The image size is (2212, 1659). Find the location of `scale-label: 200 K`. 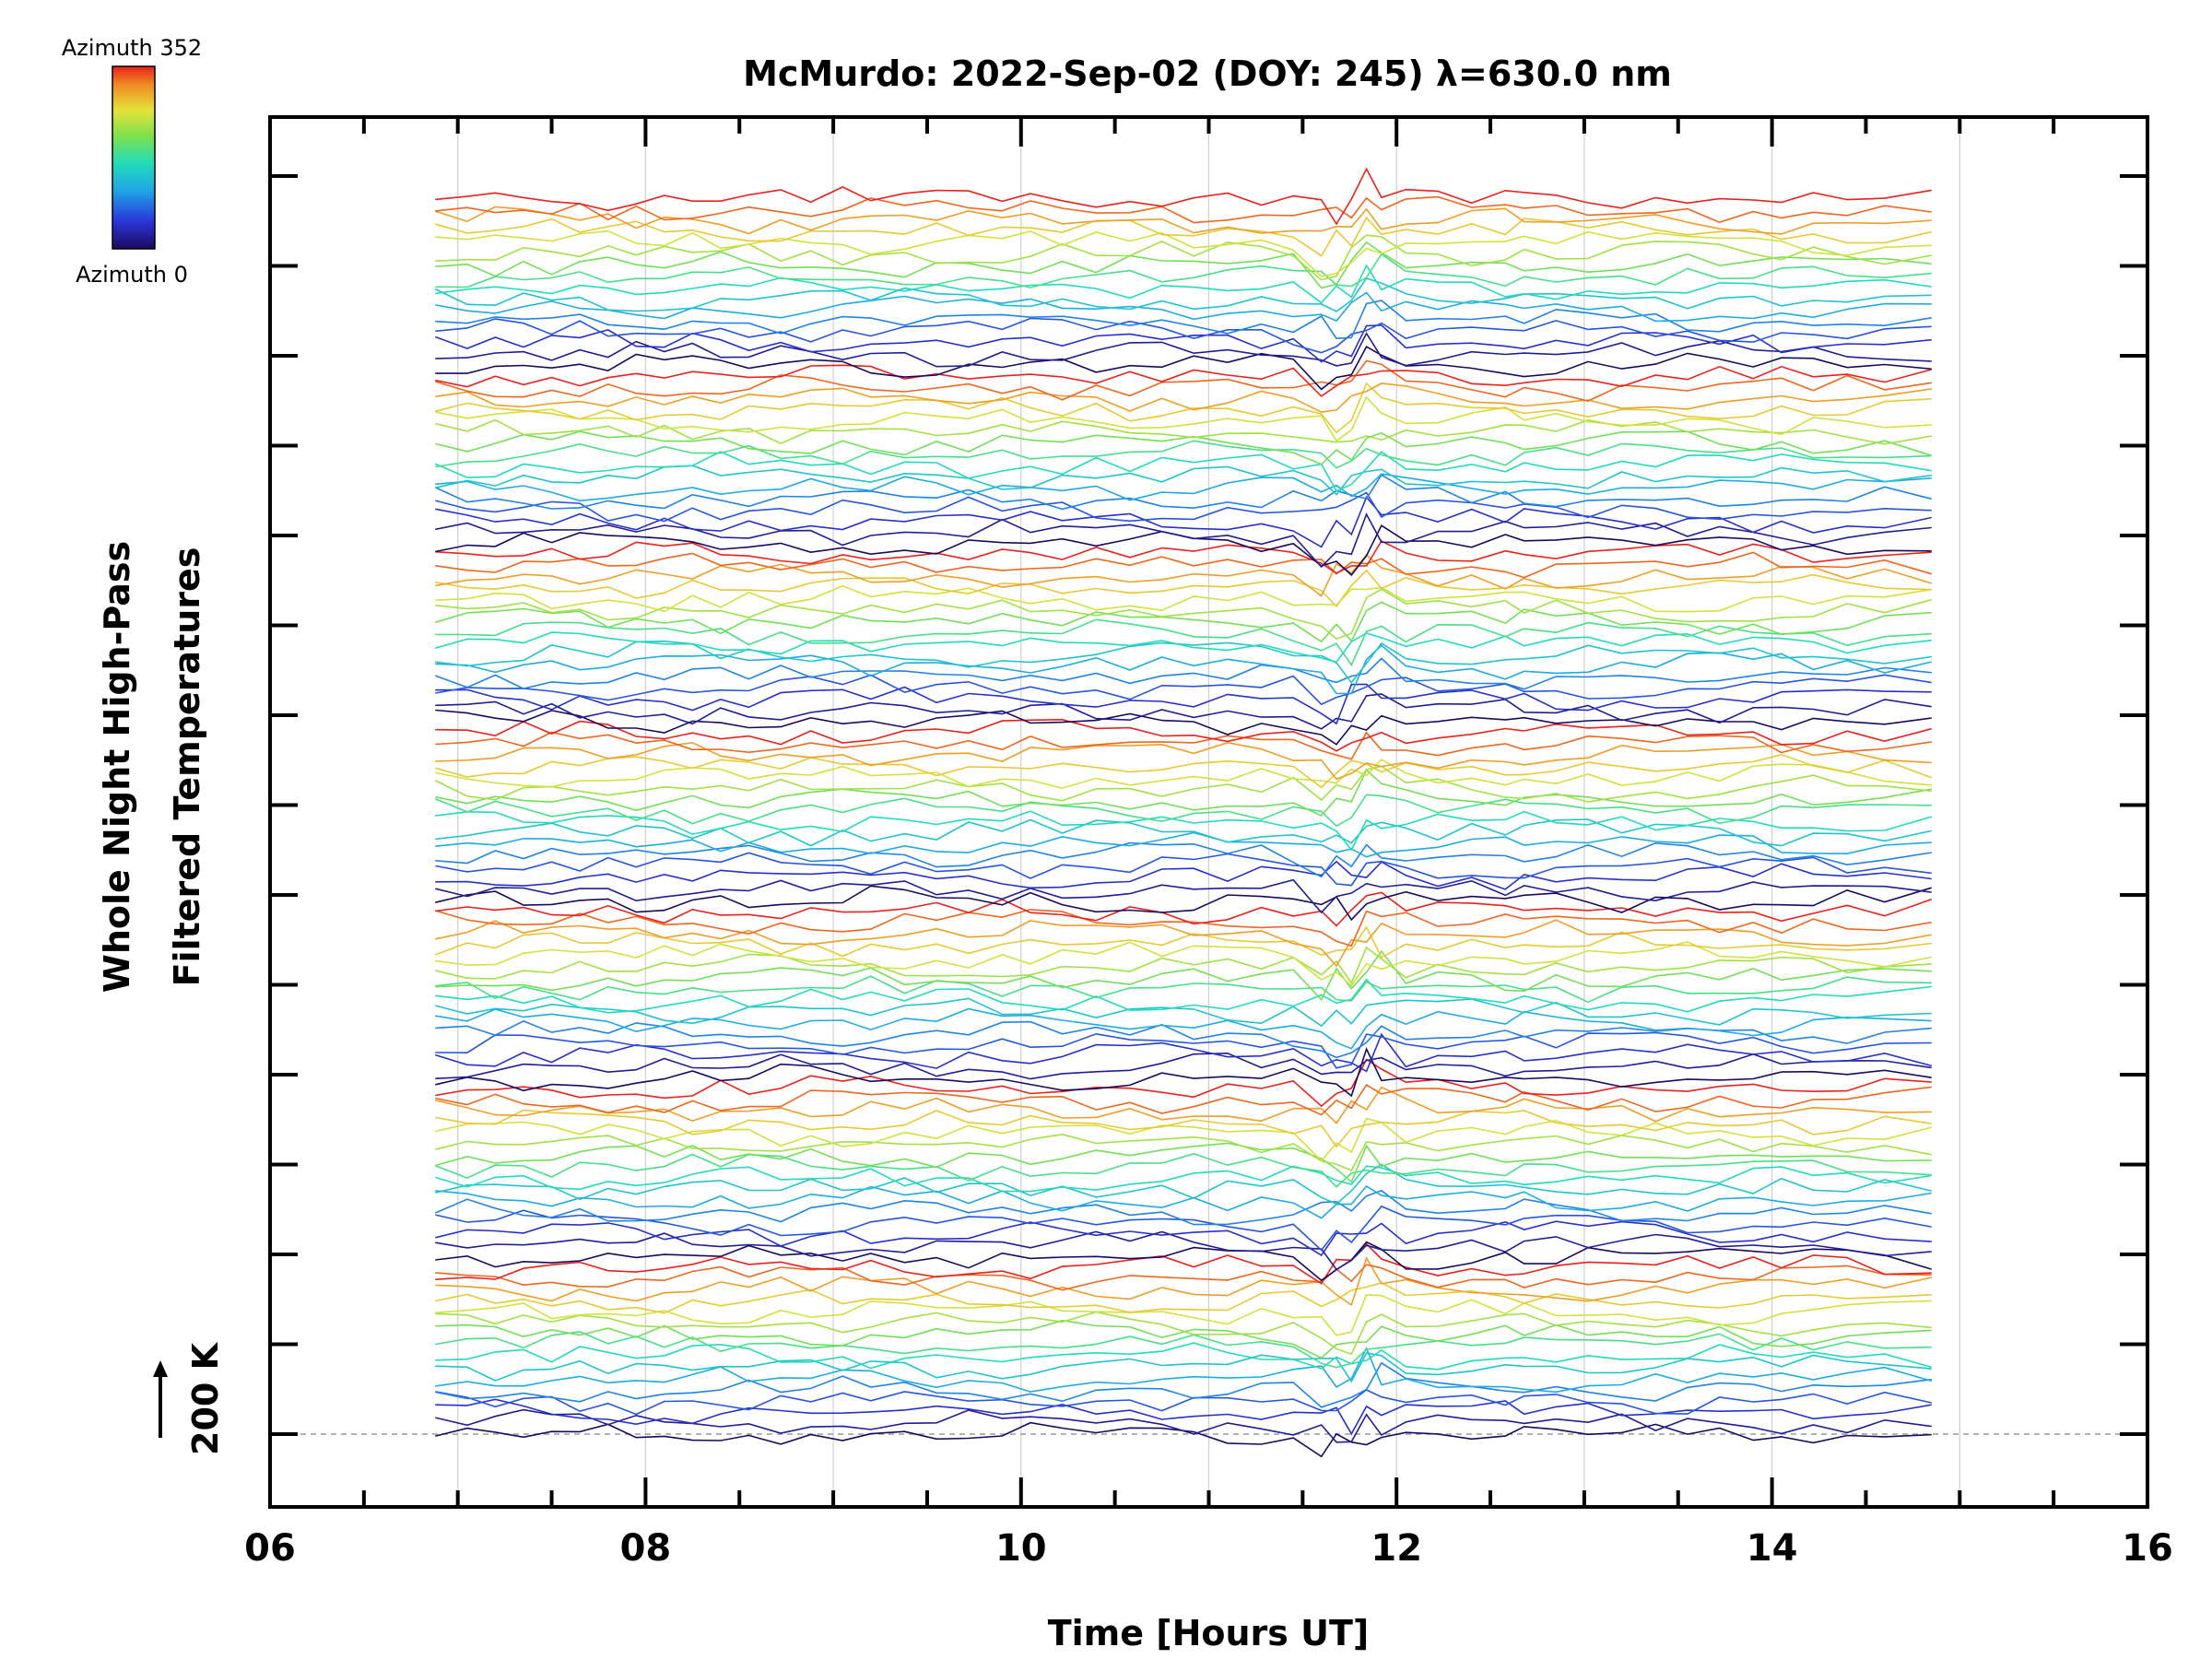

scale-label: 200 K is located at coordinates (205, 1398).